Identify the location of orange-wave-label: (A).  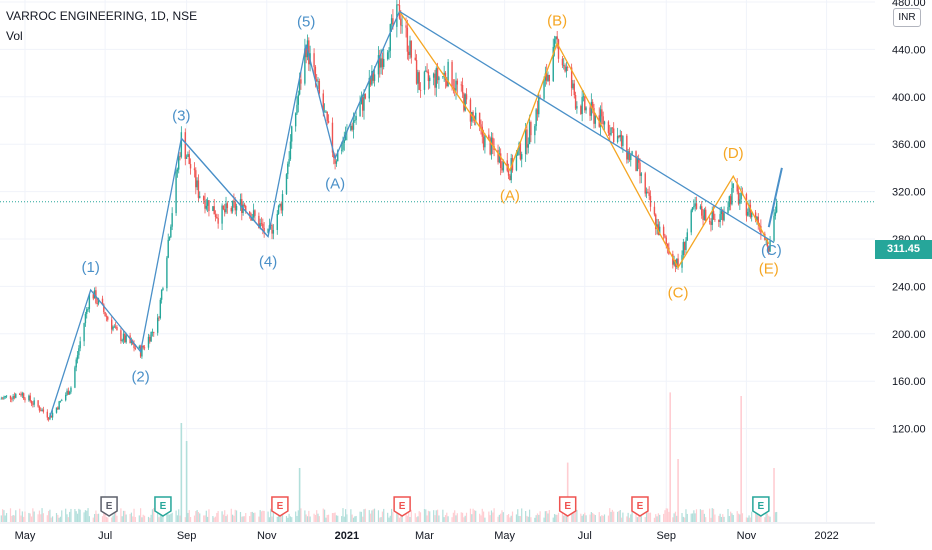
(510, 195).